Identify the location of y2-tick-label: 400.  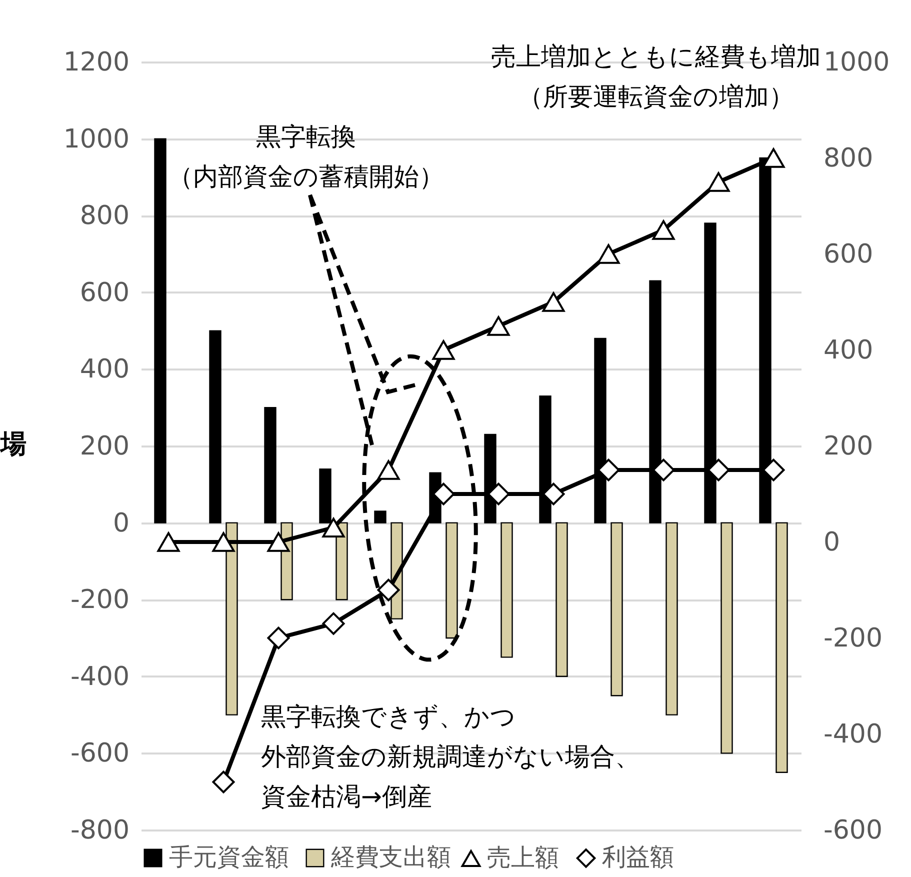
(849, 351).